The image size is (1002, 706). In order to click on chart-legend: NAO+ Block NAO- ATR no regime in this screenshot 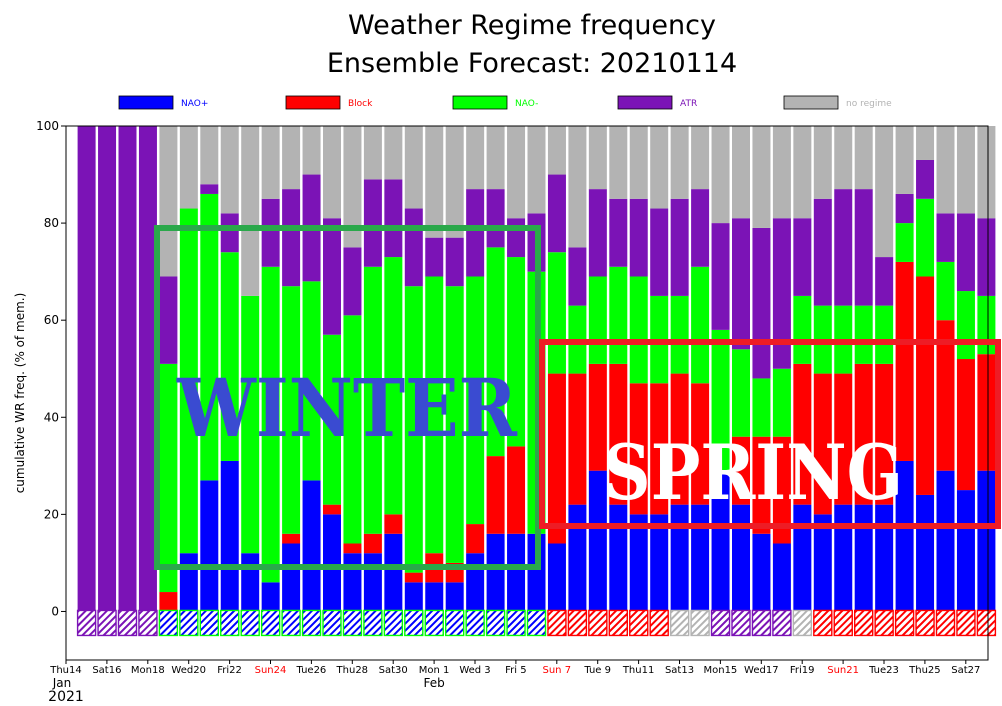, I will do `click(505, 102)`.